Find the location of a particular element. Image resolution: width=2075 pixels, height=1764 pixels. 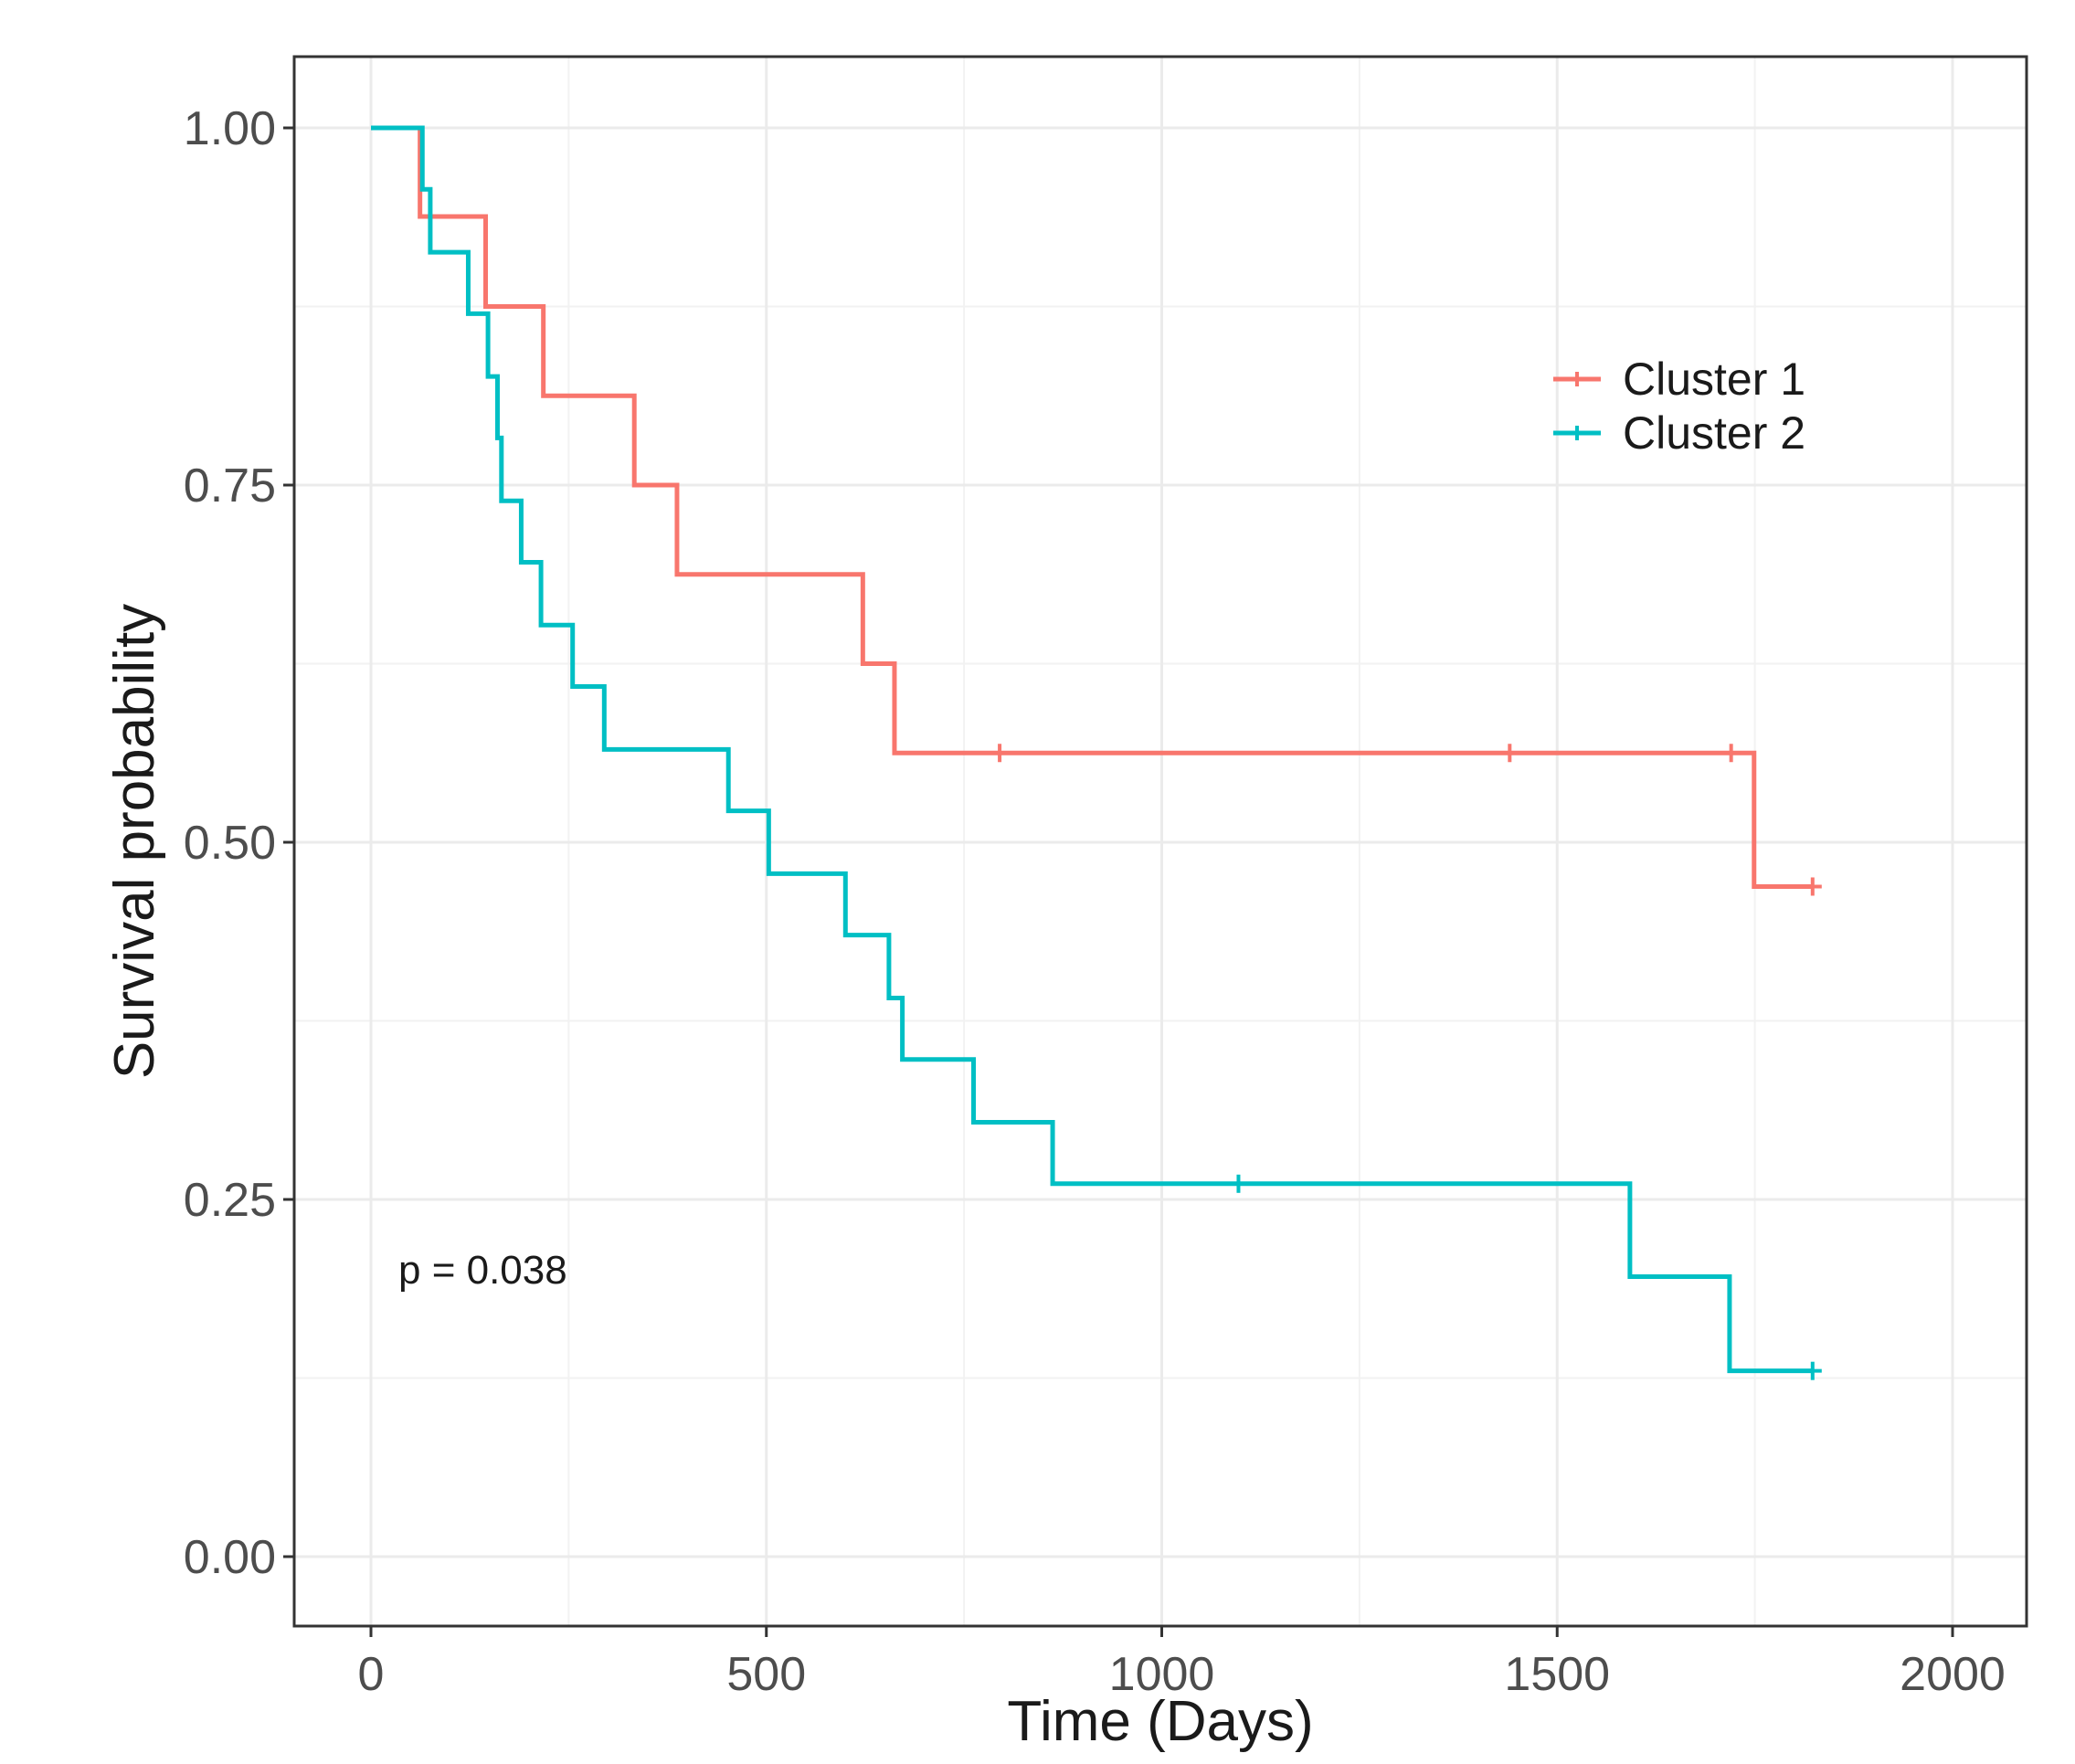

x-tick-label: 0 is located at coordinates (371, 1674).